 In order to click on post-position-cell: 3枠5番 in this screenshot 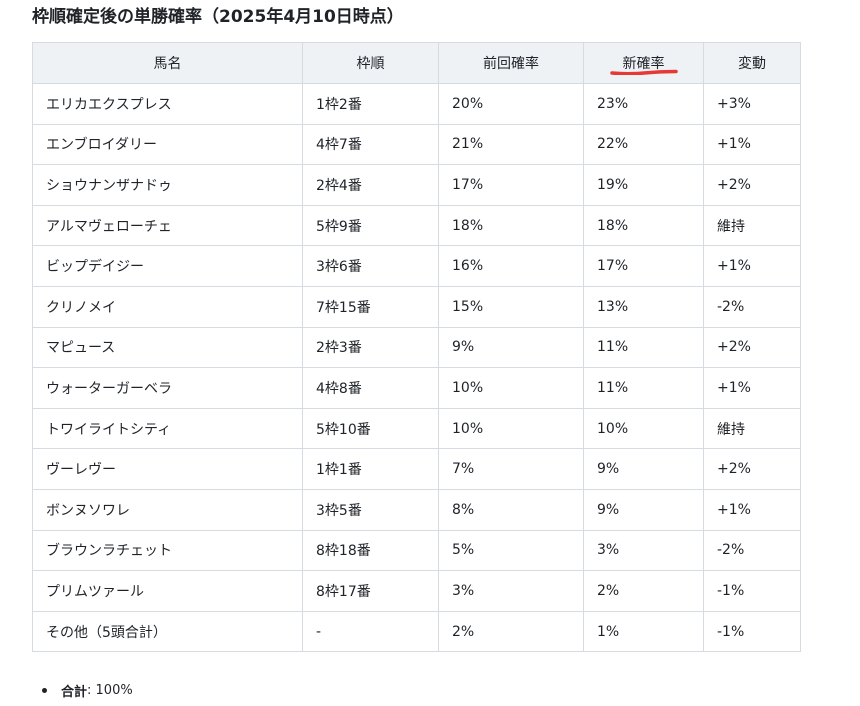, I will do `click(370, 509)`.